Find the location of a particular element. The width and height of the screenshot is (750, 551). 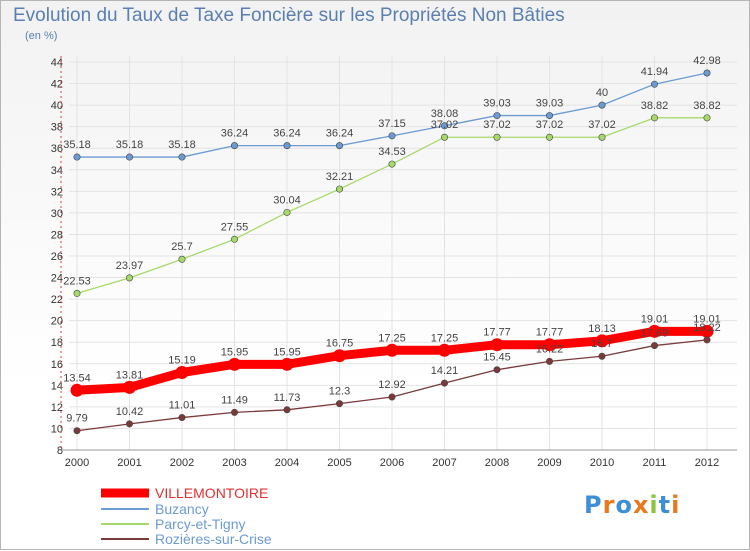

data-label: 12.92 is located at coordinates (392, 385).